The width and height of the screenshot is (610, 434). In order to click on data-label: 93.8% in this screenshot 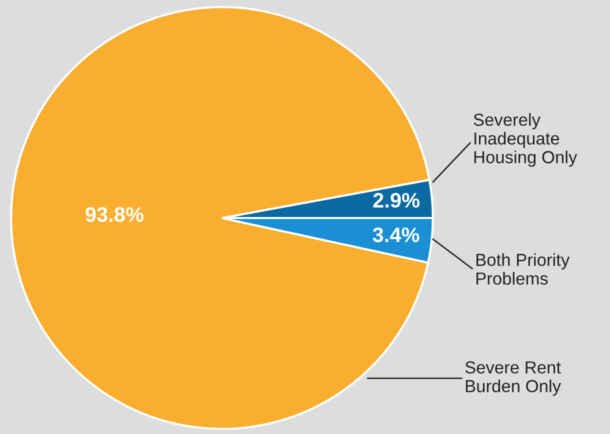, I will do `click(115, 214)`.